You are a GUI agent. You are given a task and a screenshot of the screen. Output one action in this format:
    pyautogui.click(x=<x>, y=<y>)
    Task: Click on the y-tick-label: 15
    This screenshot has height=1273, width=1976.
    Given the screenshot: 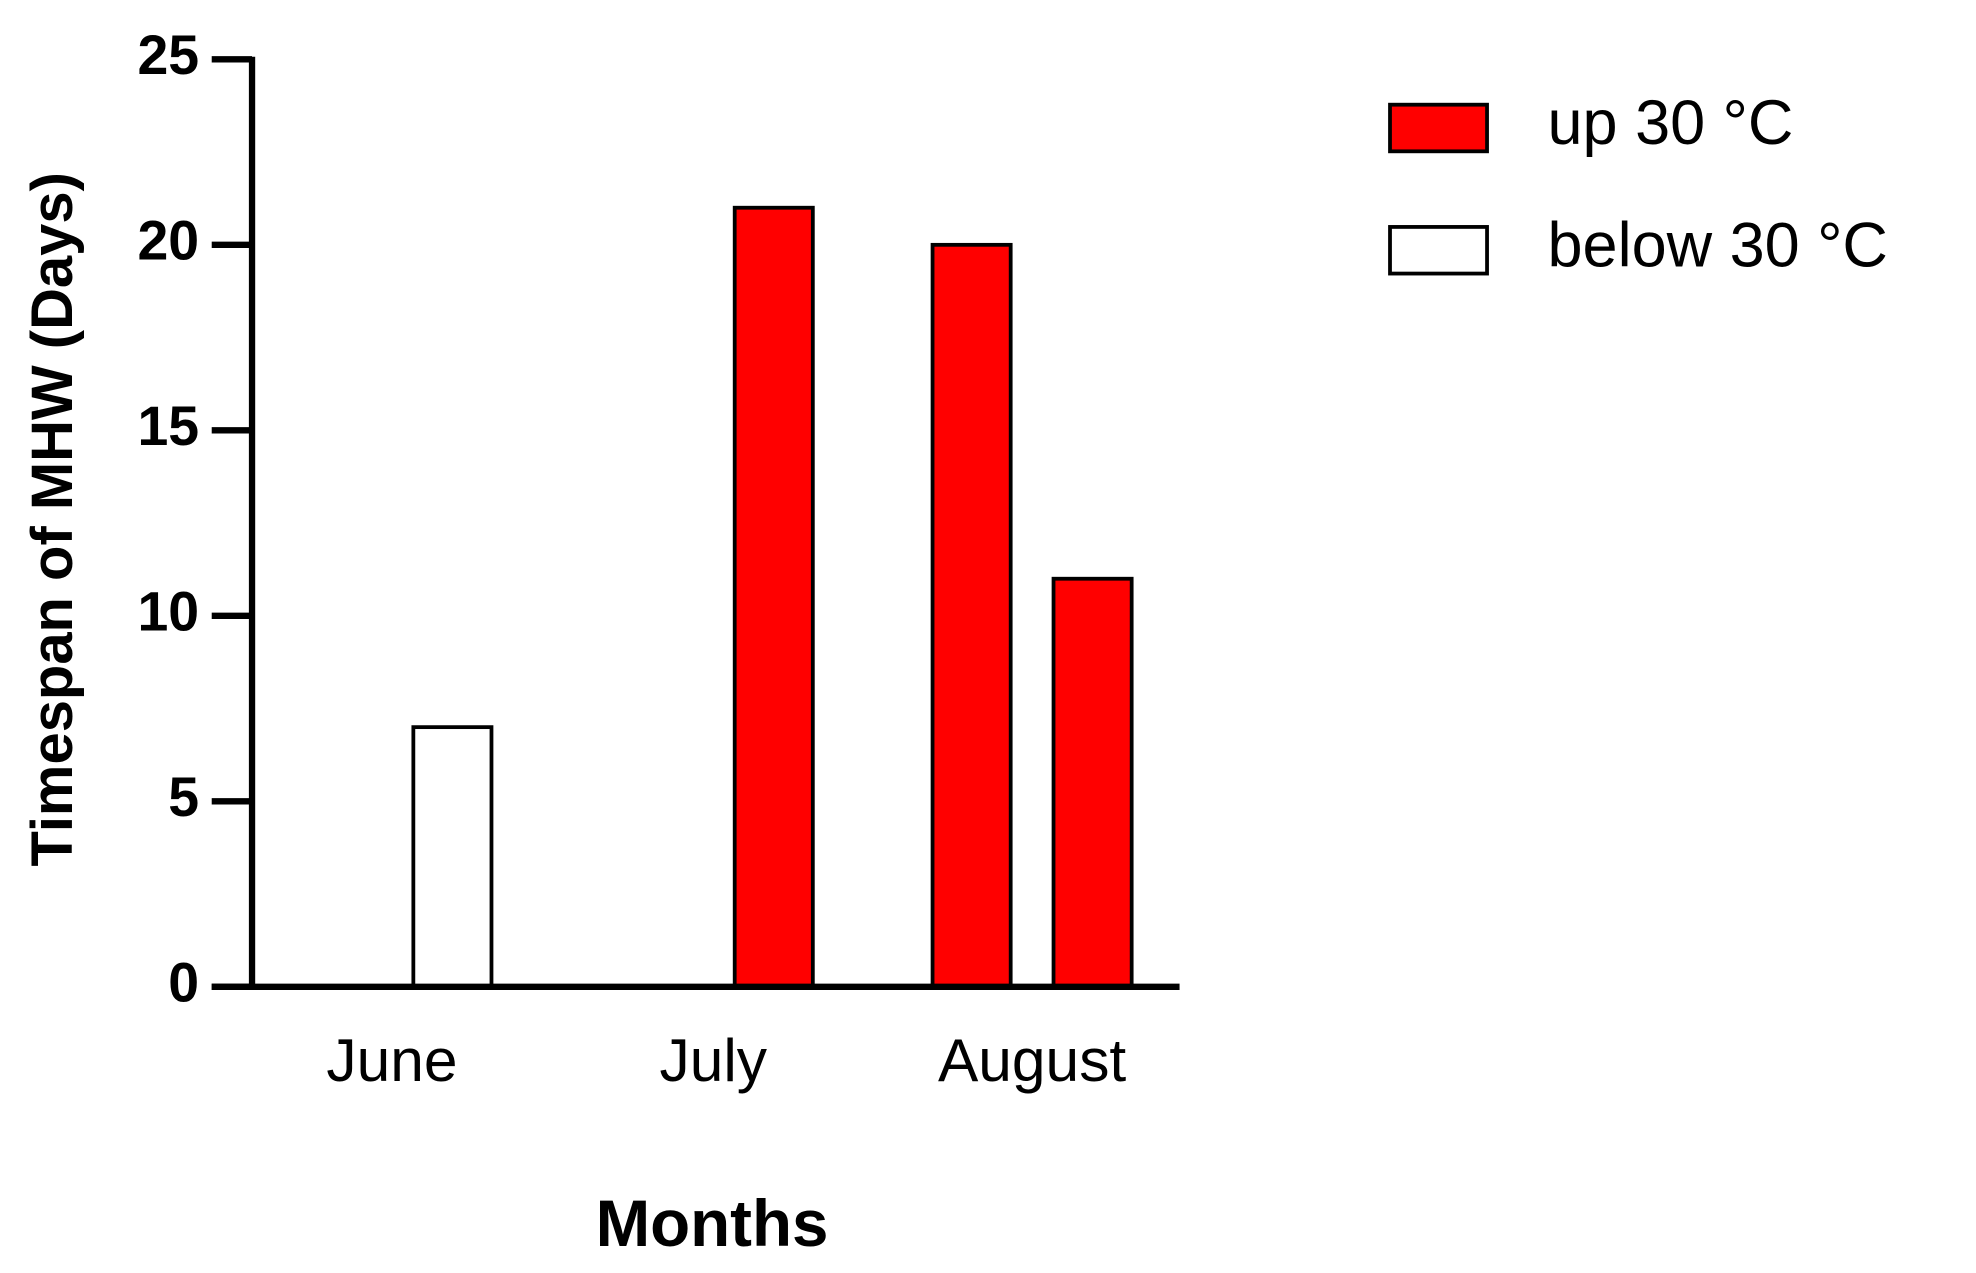 What is the action you would take?
    pyautogui.click(x=168, y=426)
    